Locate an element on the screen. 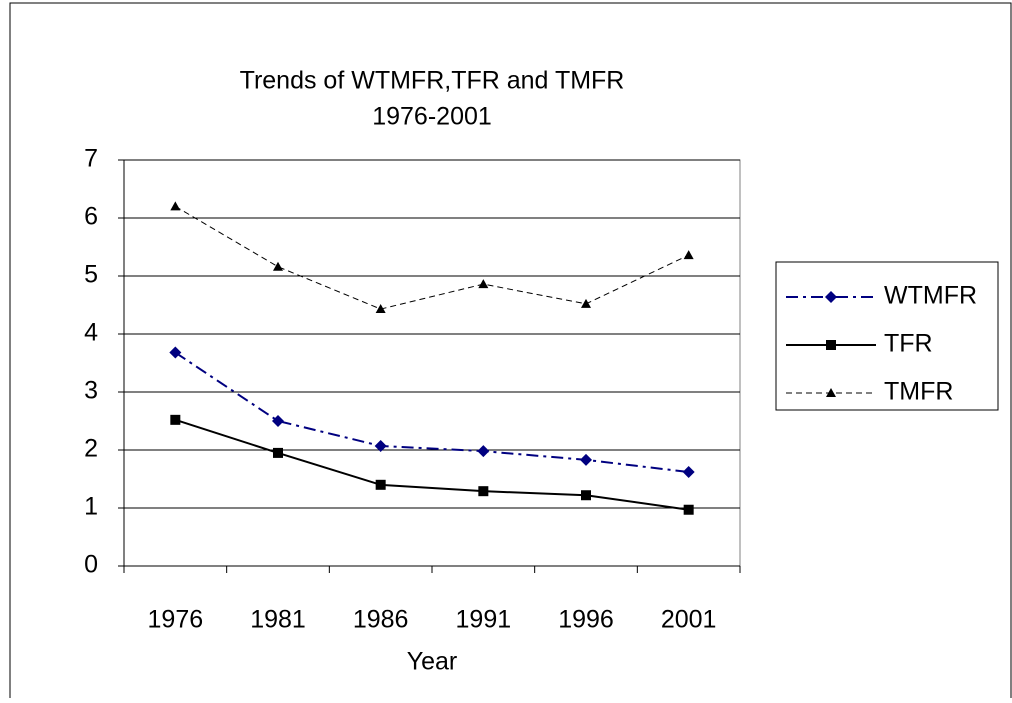 The height and width of the screenshot is (703, 1012). x-axis-title: Year is located at coordinates (432, 662).